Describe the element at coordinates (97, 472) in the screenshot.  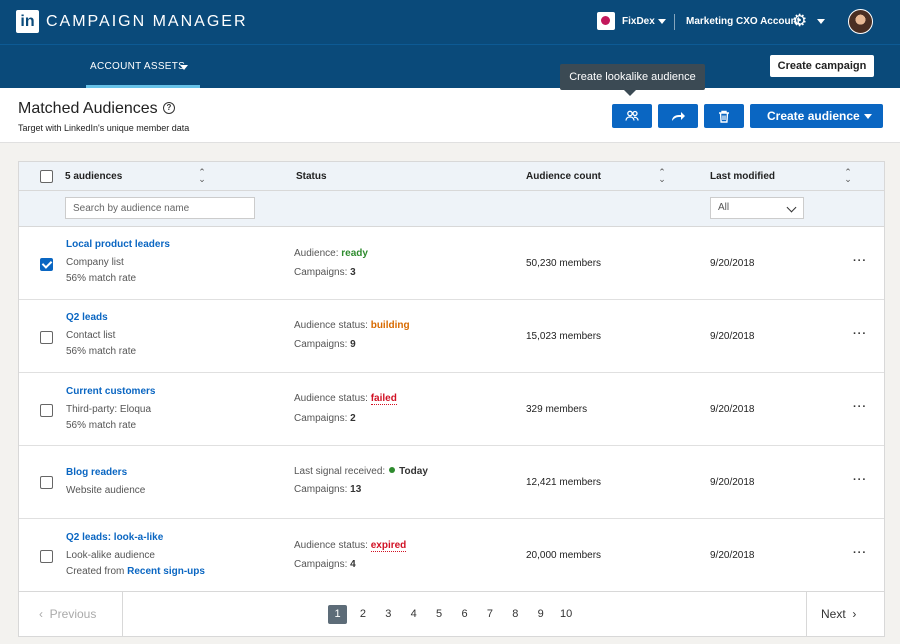
I see `audience-name-link: Blog readers` at that location.